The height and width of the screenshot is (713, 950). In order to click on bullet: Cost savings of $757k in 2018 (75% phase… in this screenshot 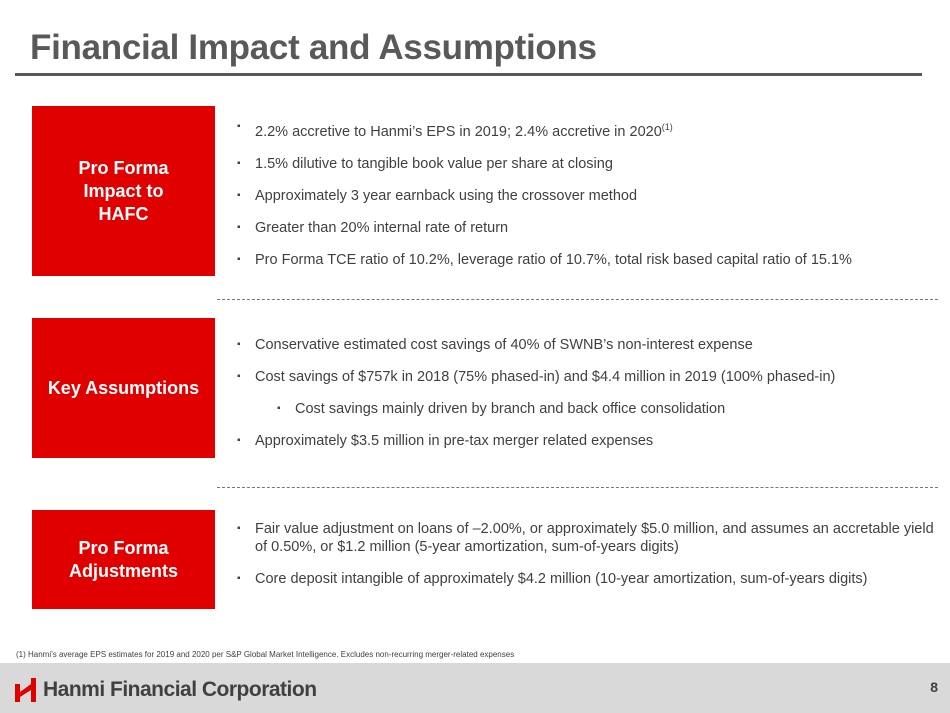, I will do `click(587, 377)`.